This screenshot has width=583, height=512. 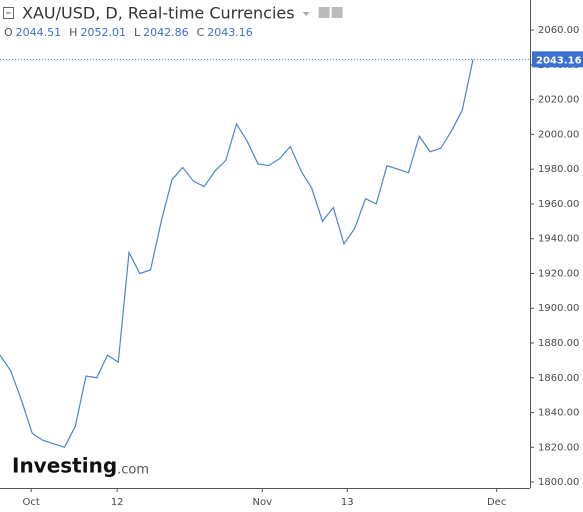 What do you see at coordinates (558, 482) in the screenshot?
I see `y-tick-label: 1800.00` at bounding box center [558, 482].